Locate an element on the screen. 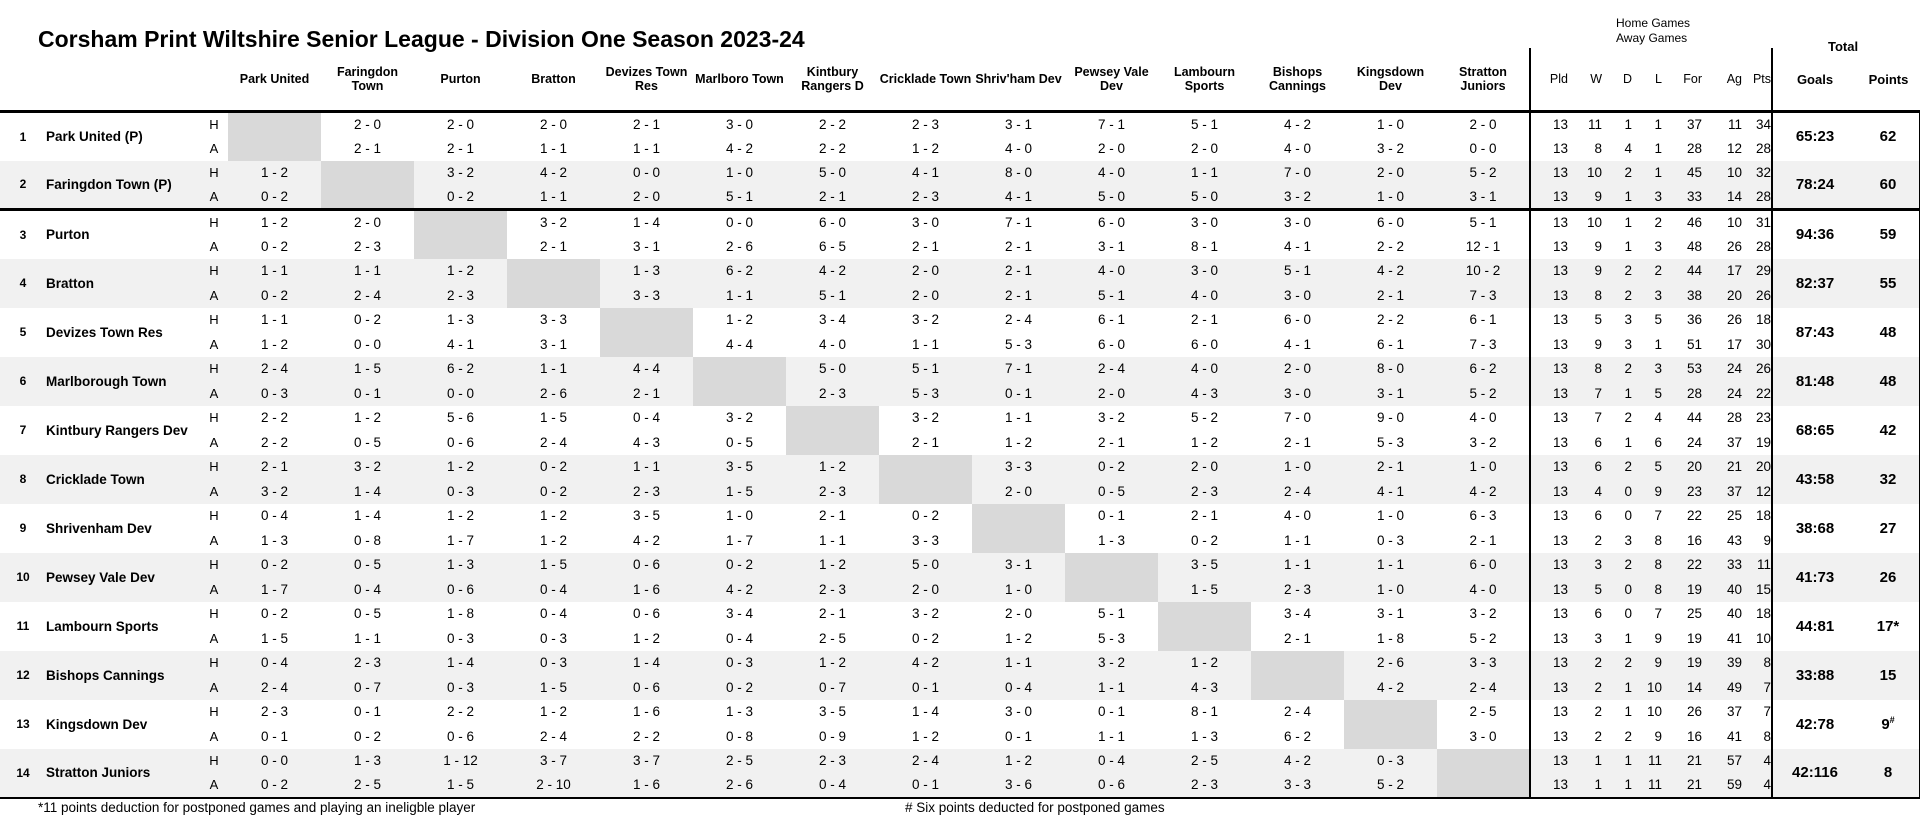 Image resolution: width=1920 pixels, height=819 pixels. score-cell: 6 - 5 is located at coordinates (832, 246).